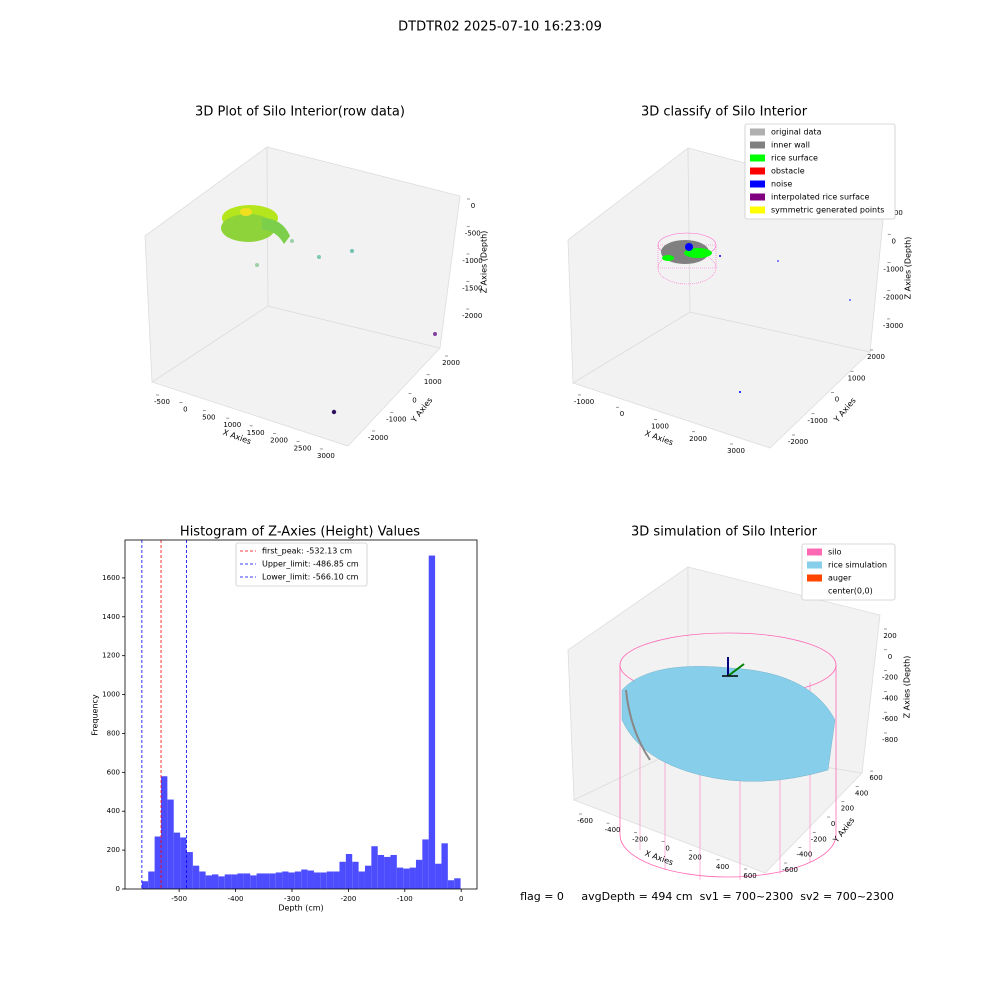 This screenshot has height=1000, width=1000. Describe the element at coordinates (819, 839) in the screenshot. I see `y-tick-label: -200` at that location.